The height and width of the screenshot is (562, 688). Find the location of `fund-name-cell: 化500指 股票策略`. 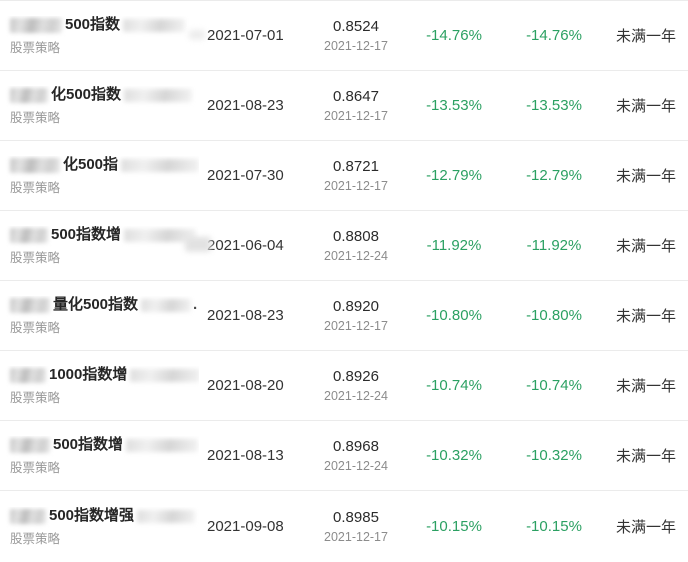

fund-name-cell: 化500指 股票策略 is located at coordinates (99, 175).